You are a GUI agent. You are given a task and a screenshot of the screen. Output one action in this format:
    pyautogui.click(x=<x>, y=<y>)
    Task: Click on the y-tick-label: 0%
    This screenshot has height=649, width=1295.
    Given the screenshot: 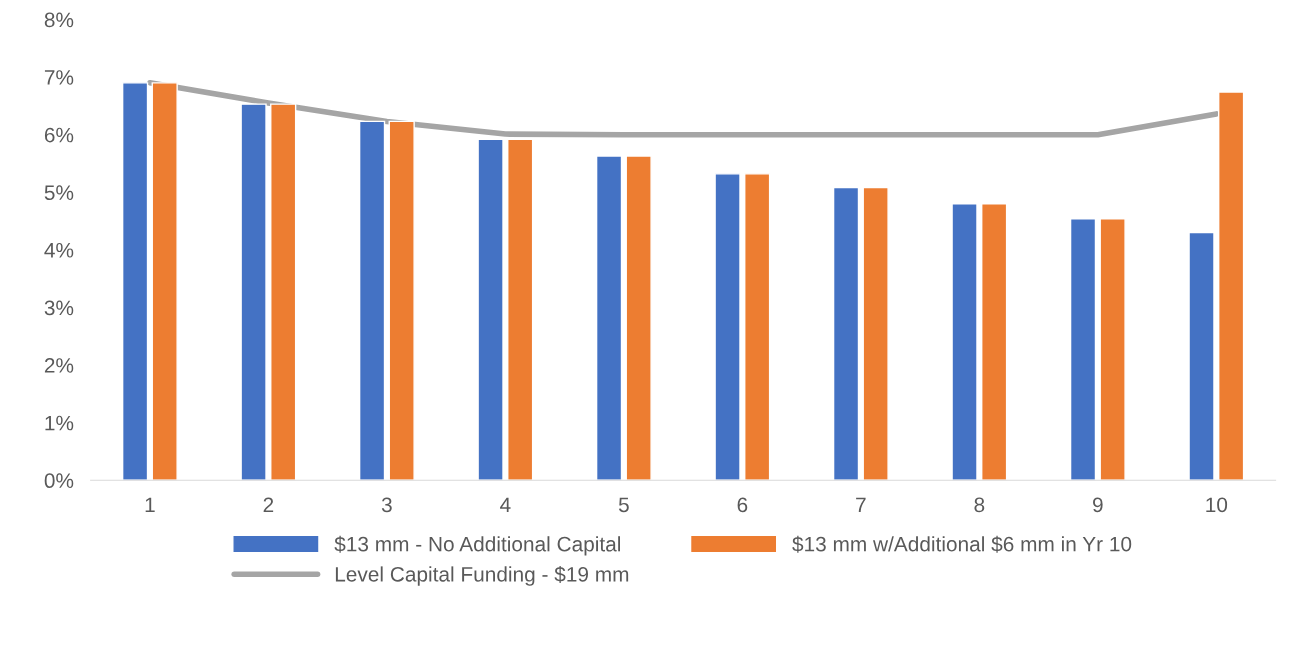 What is the action you would take?
    pyautogui.click(x=59, y=481)
    